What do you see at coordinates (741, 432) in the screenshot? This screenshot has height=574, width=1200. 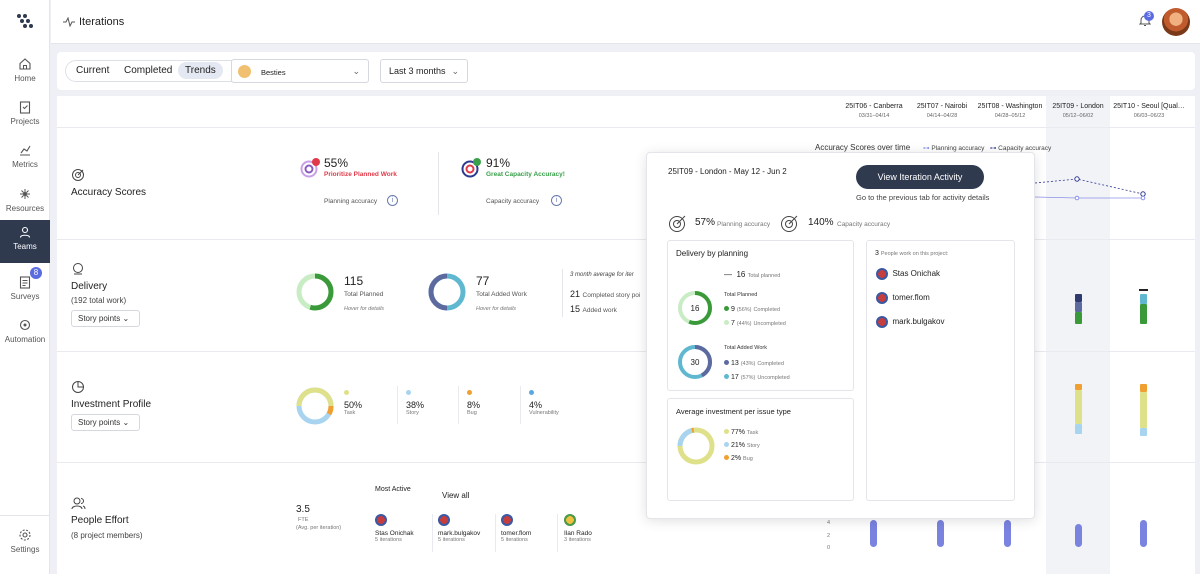 I see `popup-investment-row: 77% Task` at bounding box center [741, 432].